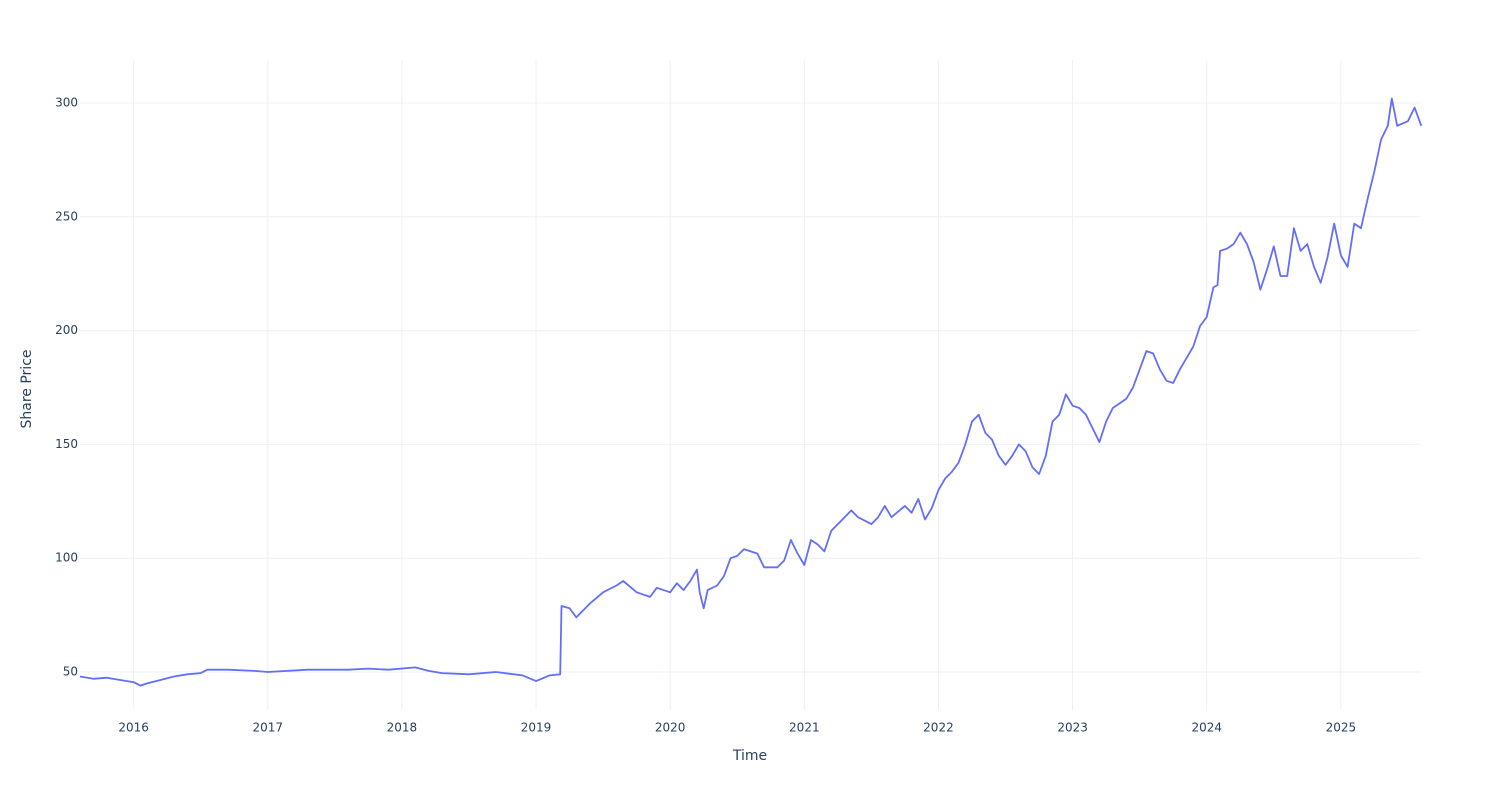 The width and height of the screenshot is (1500, 800). I want to click on x-tick-label: 2016, so click(133, 728).